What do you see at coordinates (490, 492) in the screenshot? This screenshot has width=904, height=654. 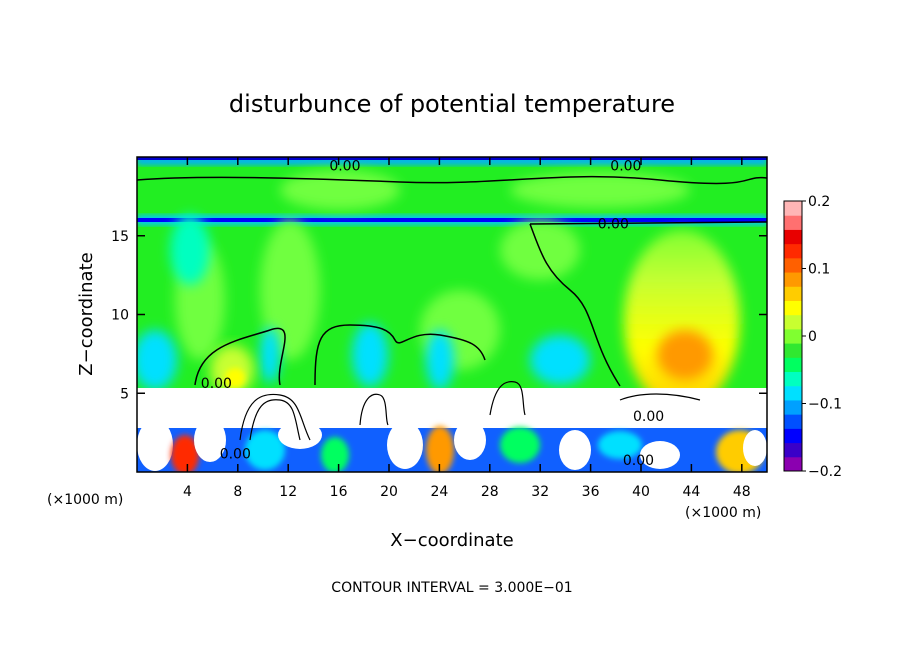 I see `x-tick-label: 28` at bounding box center [490, 492].